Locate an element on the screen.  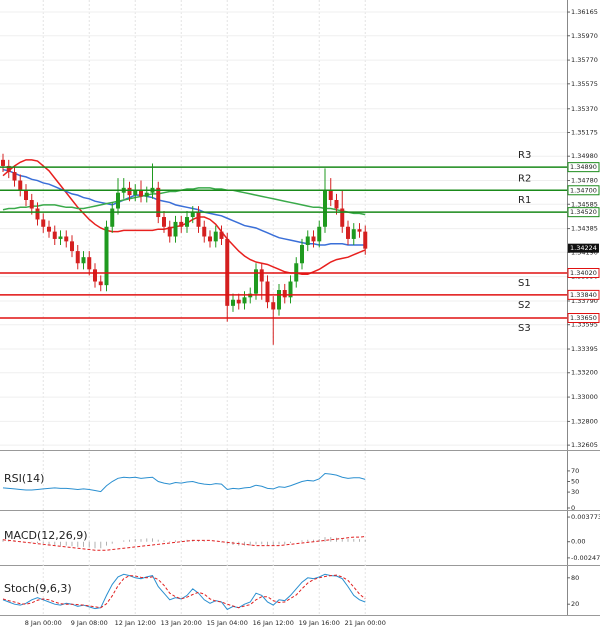
y-tick-label: 1.35970 is located at coordinates (584, 36).